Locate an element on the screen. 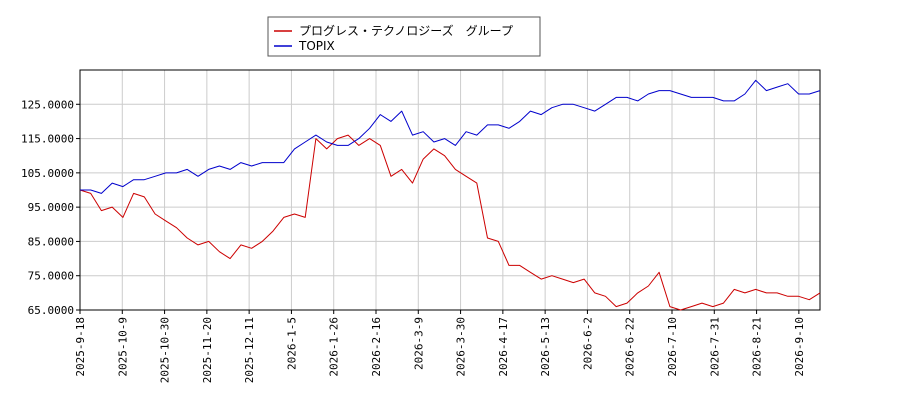 This screenshot has width=900, height=400. legend-box is located at coordinates (404, 36).